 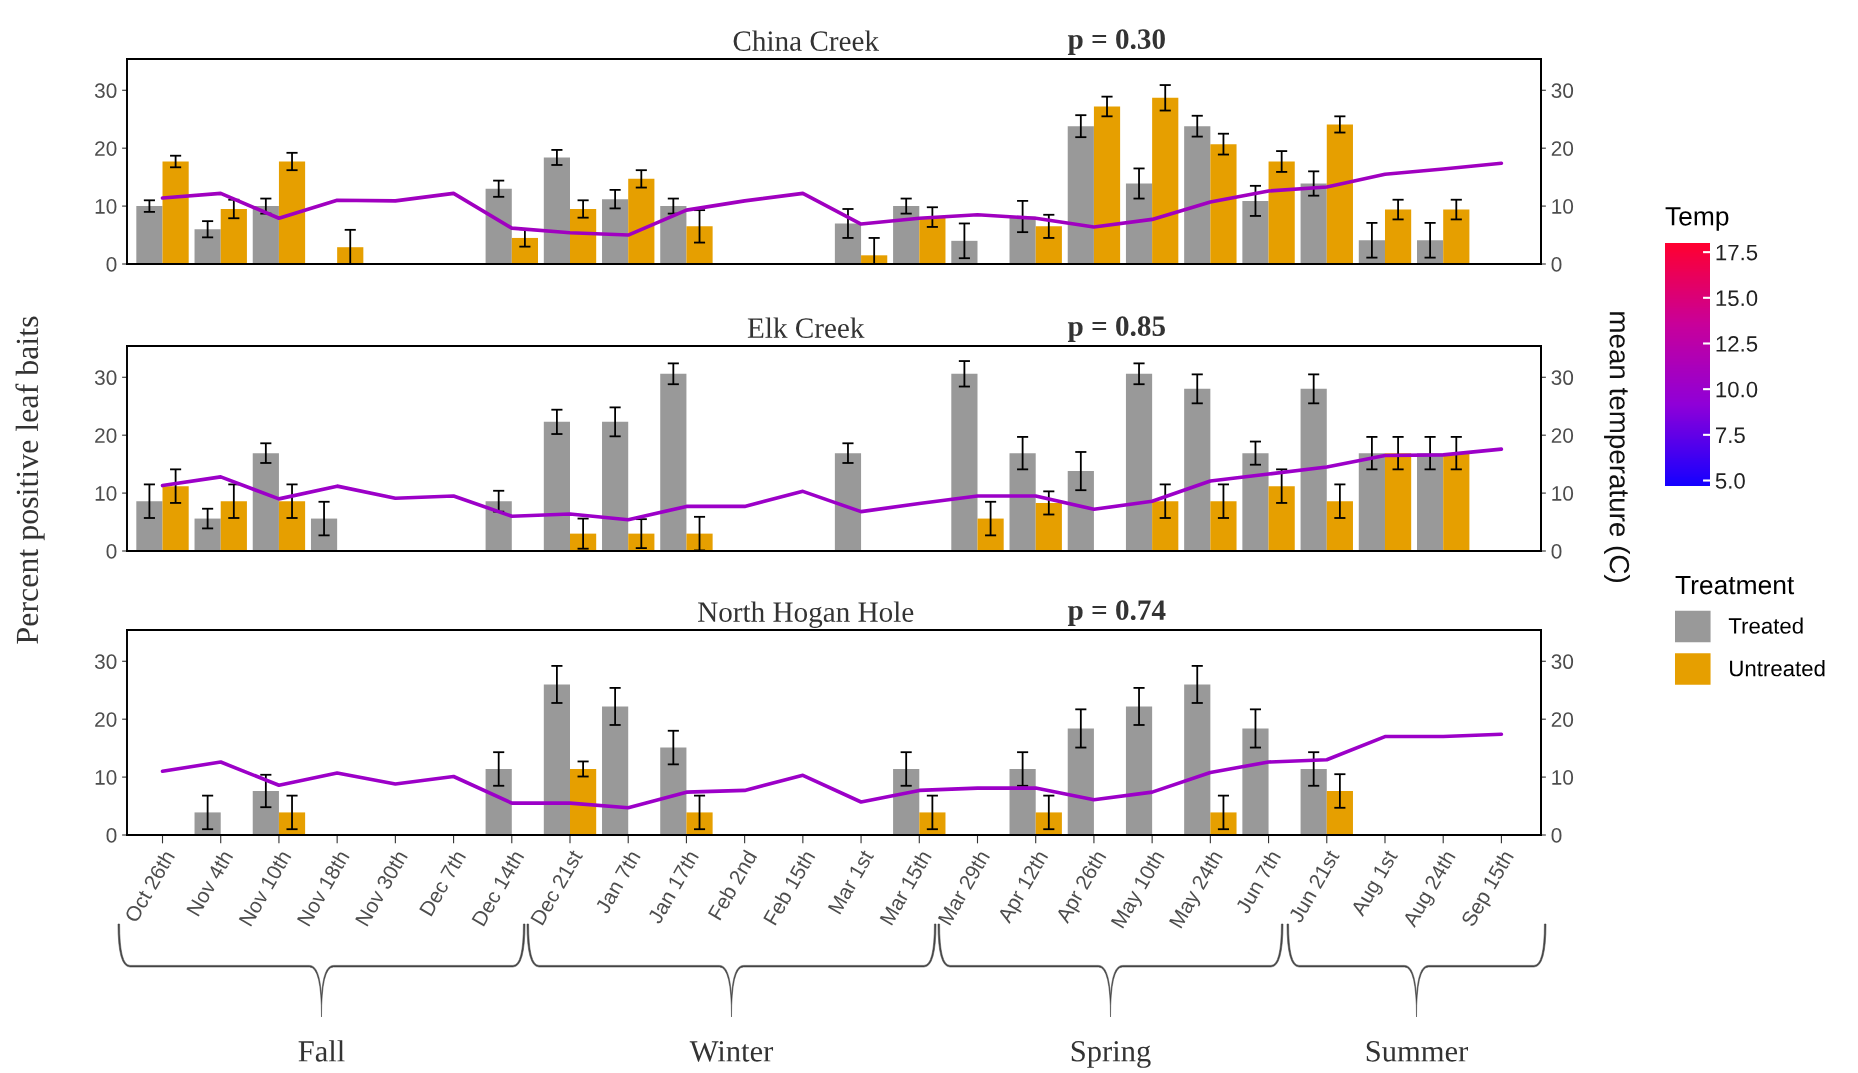 What do you see at coordinates (731, 1051) in the screenshot?
I see `text: Winter` at bounding box center [731, 1051].